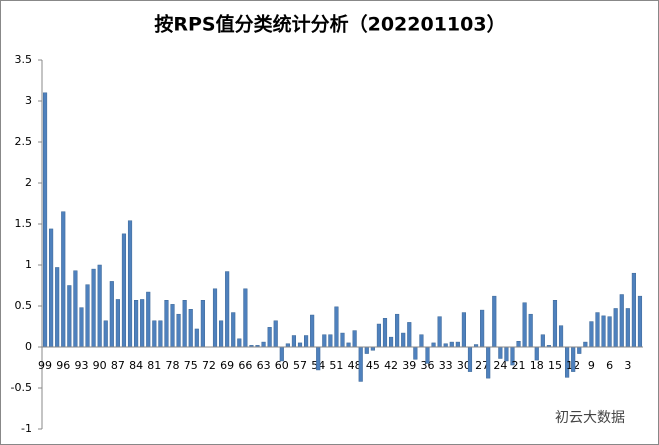  I want to click on x-tick-label: 81, so click(154, 365).